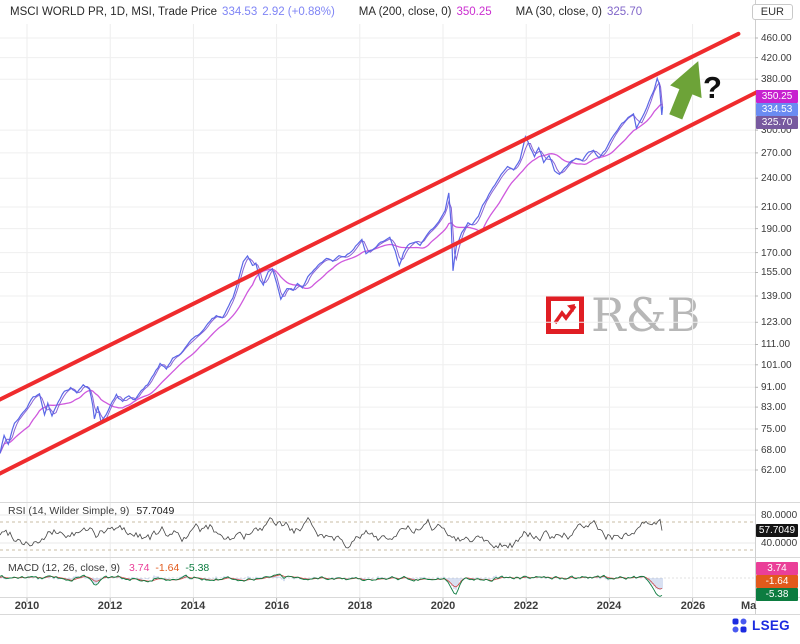  Describe the element at coordinates (774, 387) in the screenshot. I see `price-axis-tick: 91.00` at that location.